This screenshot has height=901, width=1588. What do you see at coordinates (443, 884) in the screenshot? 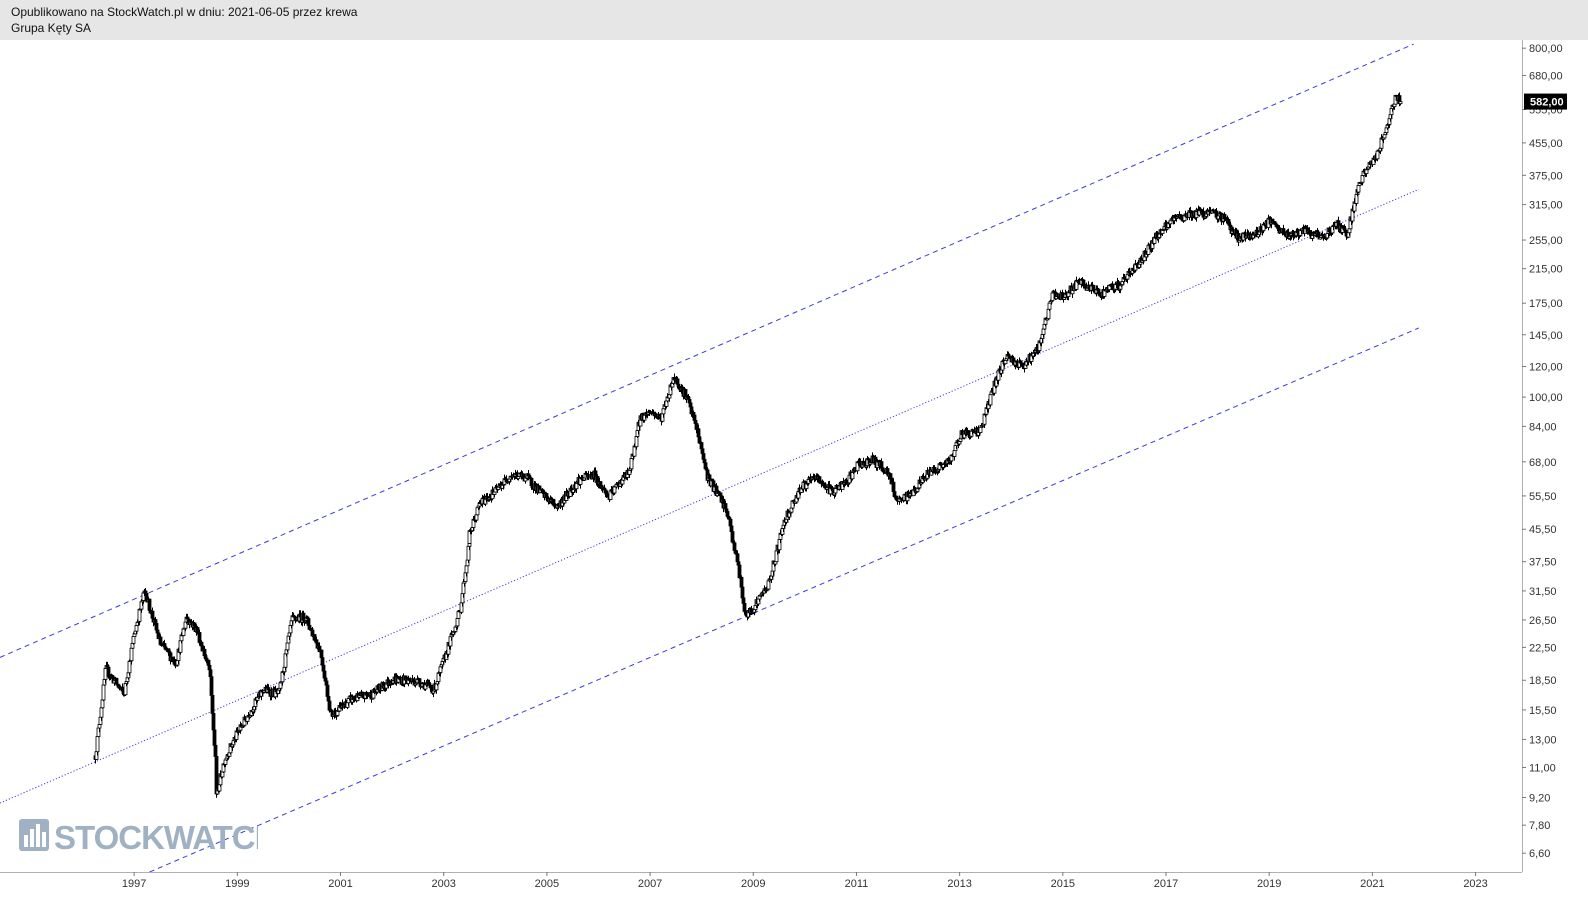
I see `x-tick-label-4: 2003` at bounding box center [443, 884].